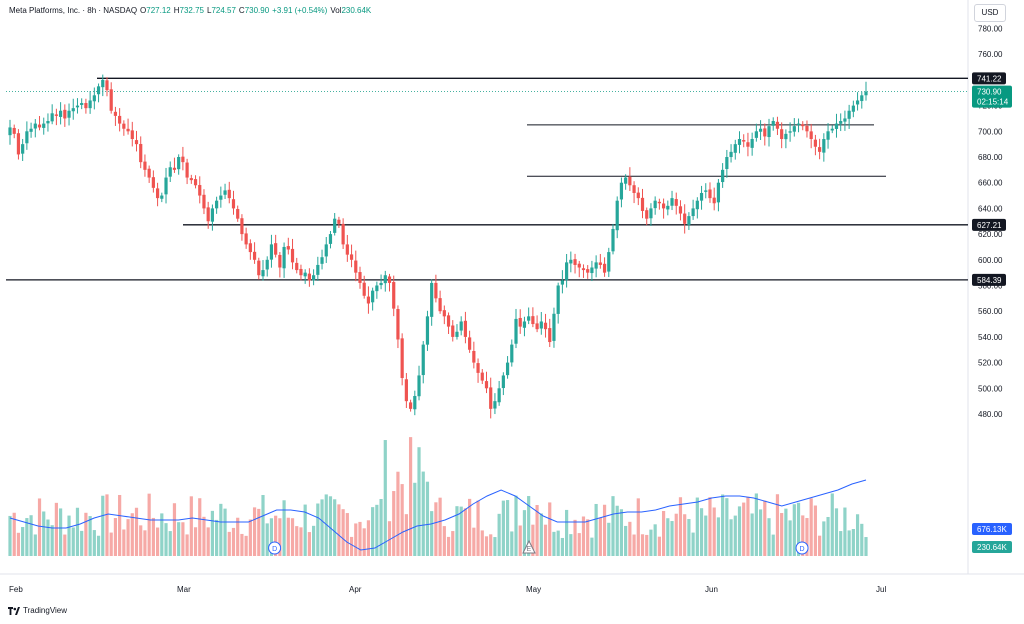 This screenshot has width=1024, height=624. What do you see at coordinates (529, 546) in the screenshot?
I see `earnings-marker-icon` at bounding box center [529, 546].